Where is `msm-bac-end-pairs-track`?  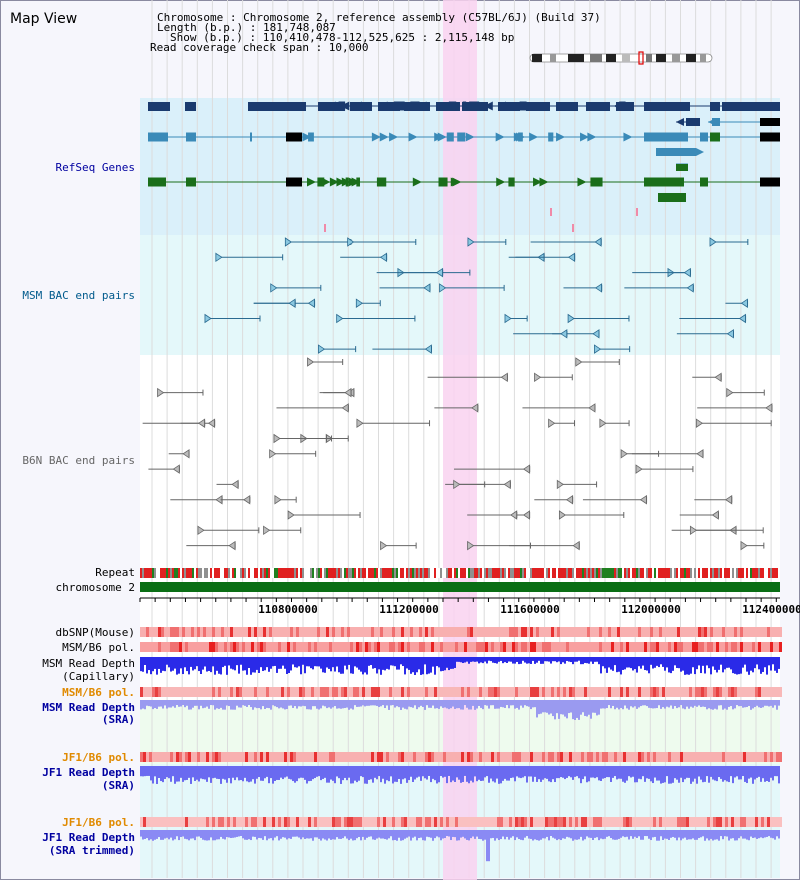 msm-bac-end-pairs-track is located at coordinates (476, 295).